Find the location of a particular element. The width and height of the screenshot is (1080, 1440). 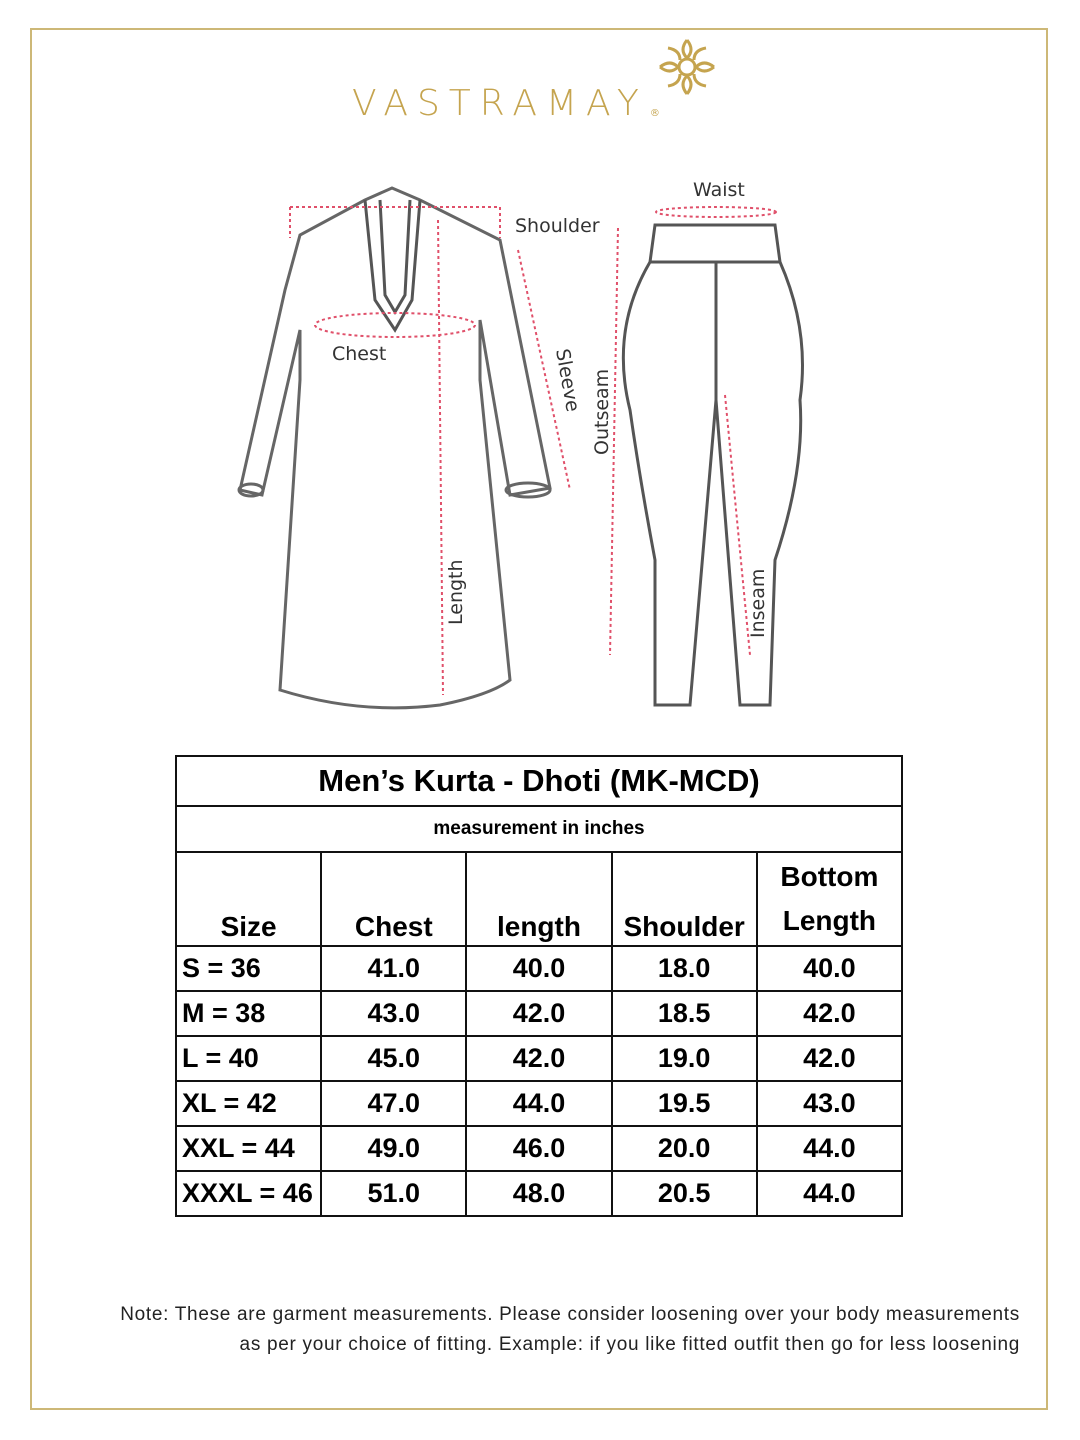

table-header-row: Size Chest length Shoulder Bottom Length is located at coordinates (539, 899).